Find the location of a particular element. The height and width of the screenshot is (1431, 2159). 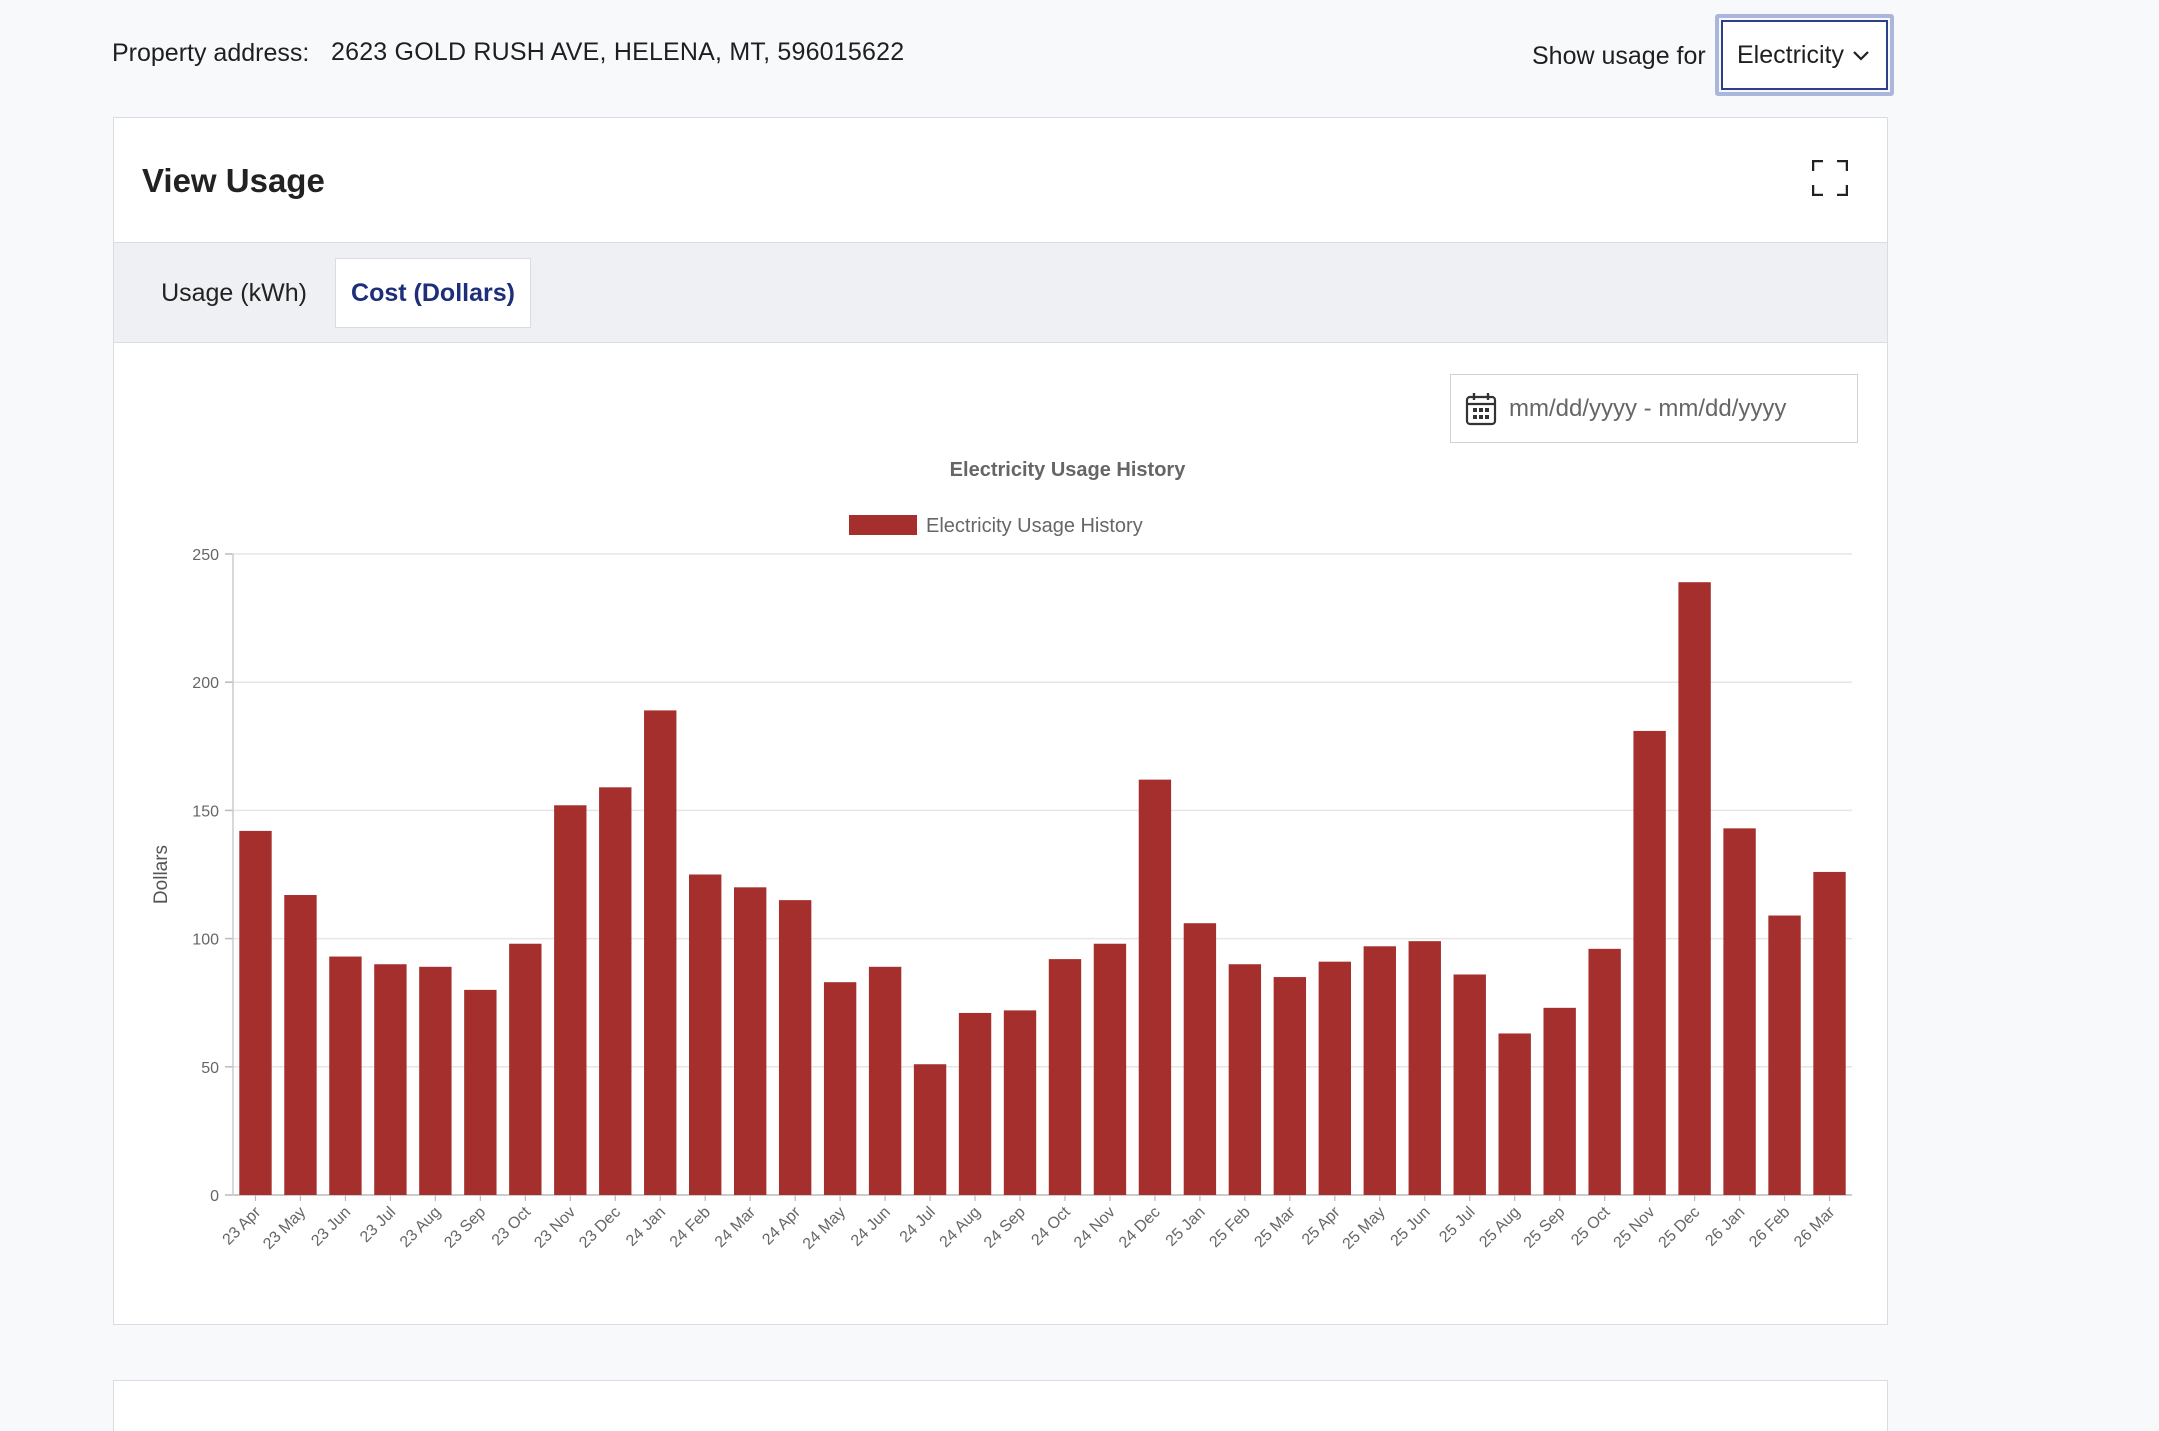

next-card is located at coordinates (1000, 1405).